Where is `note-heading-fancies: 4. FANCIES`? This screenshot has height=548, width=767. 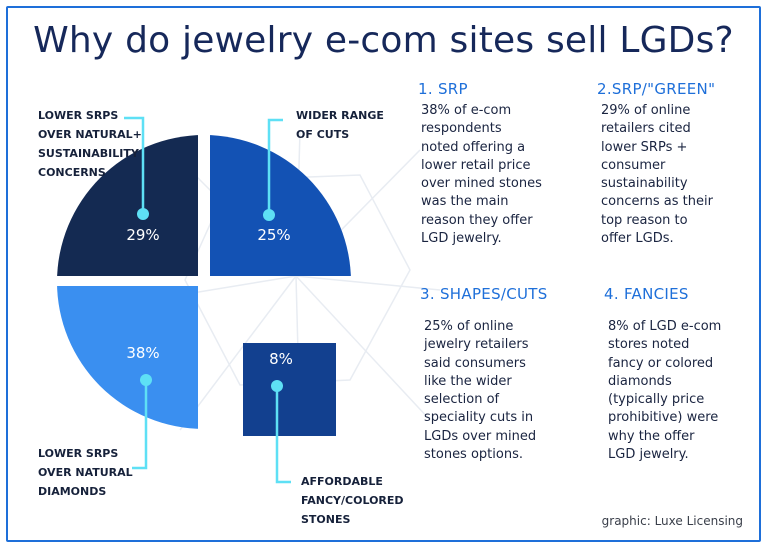
note-heading-fancies: 4. FANCIES is located at coordinates (646, 294).